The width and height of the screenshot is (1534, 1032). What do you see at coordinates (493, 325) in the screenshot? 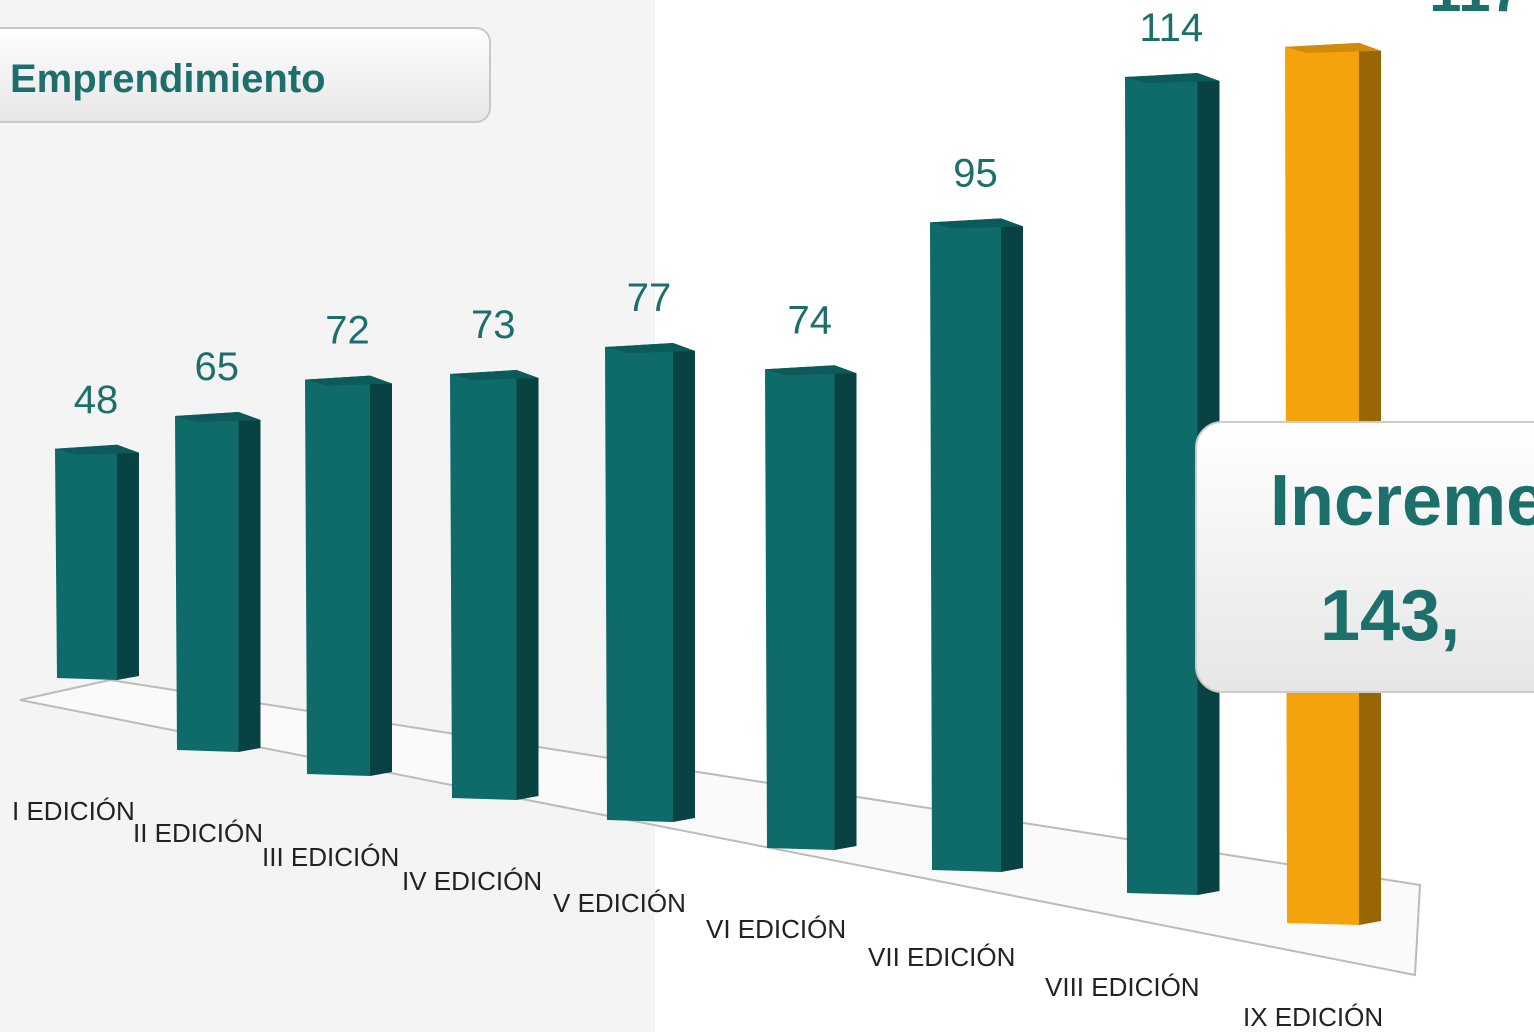
I see `value-label: 73` at bounding box center [493, 325].